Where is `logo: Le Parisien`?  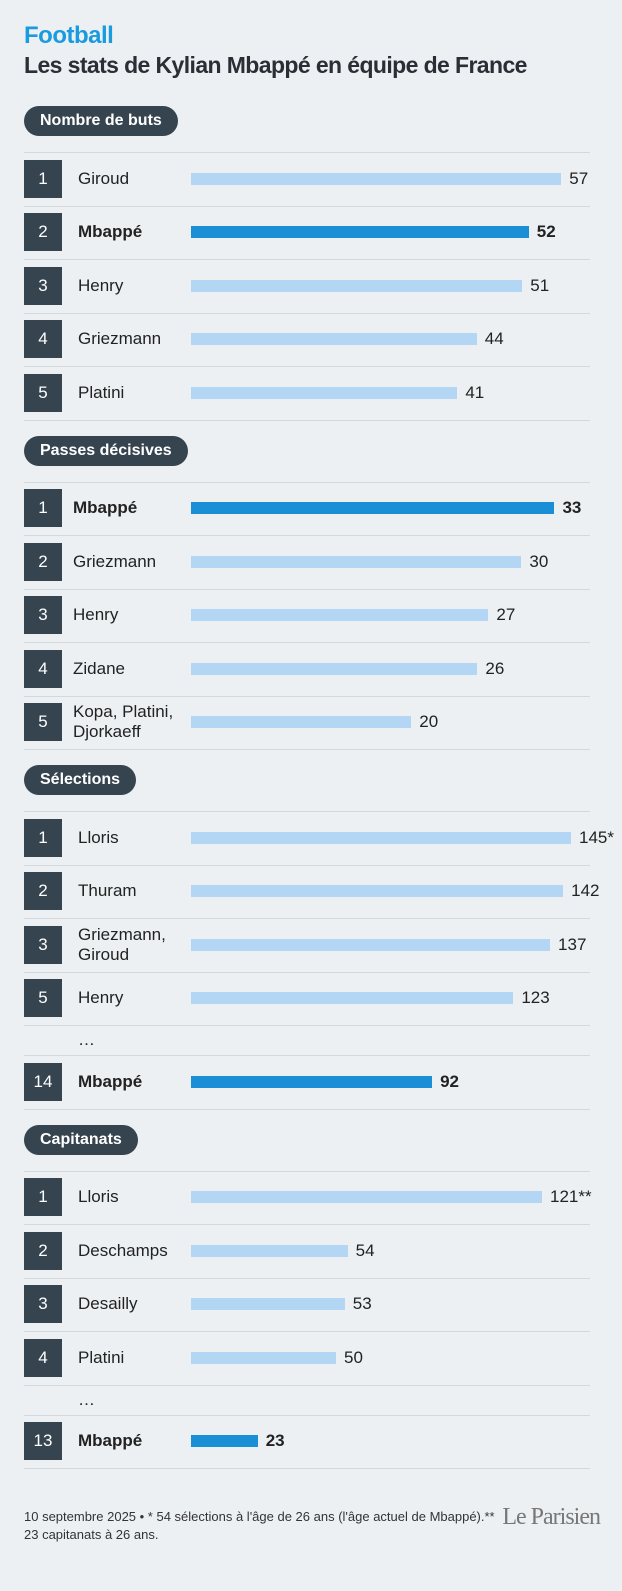 logo: Le Parisien is located at coordinates (551, 1517).